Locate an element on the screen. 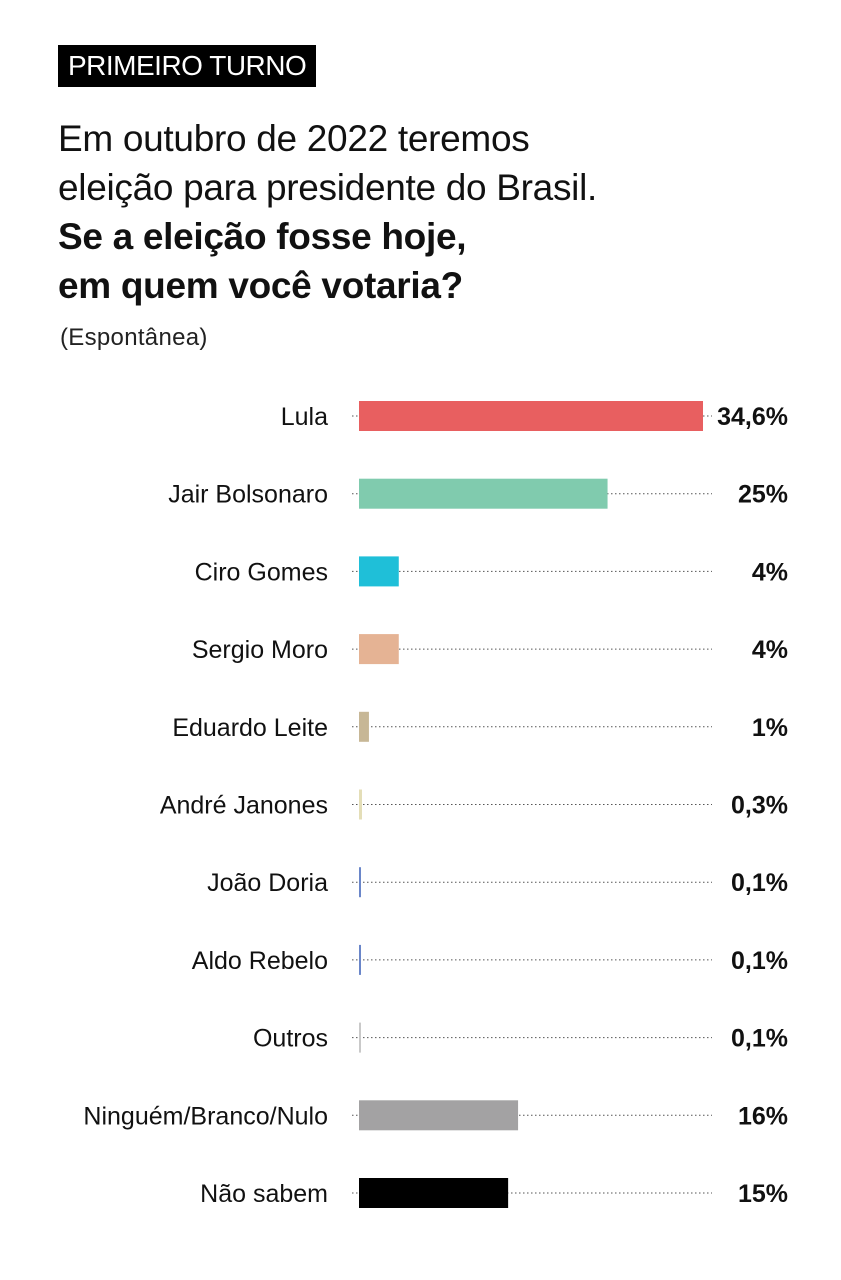  title-line-1: Em outubro de 2022 teremos is located at coordinates (294, 138).